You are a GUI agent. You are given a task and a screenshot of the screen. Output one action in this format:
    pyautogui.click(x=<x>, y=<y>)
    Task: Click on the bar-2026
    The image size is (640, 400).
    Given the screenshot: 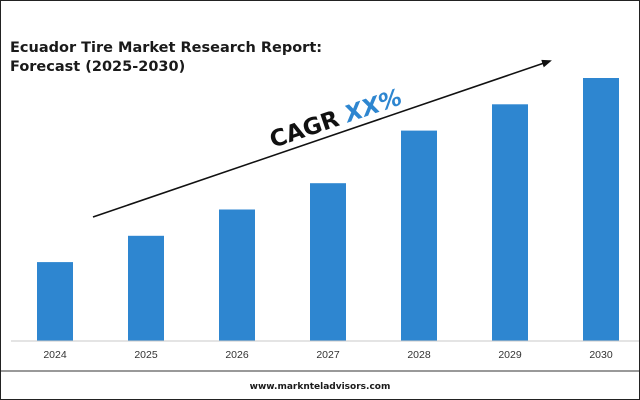 What is the action you would take?
    pyautogui.click(x=237, y=275)
    